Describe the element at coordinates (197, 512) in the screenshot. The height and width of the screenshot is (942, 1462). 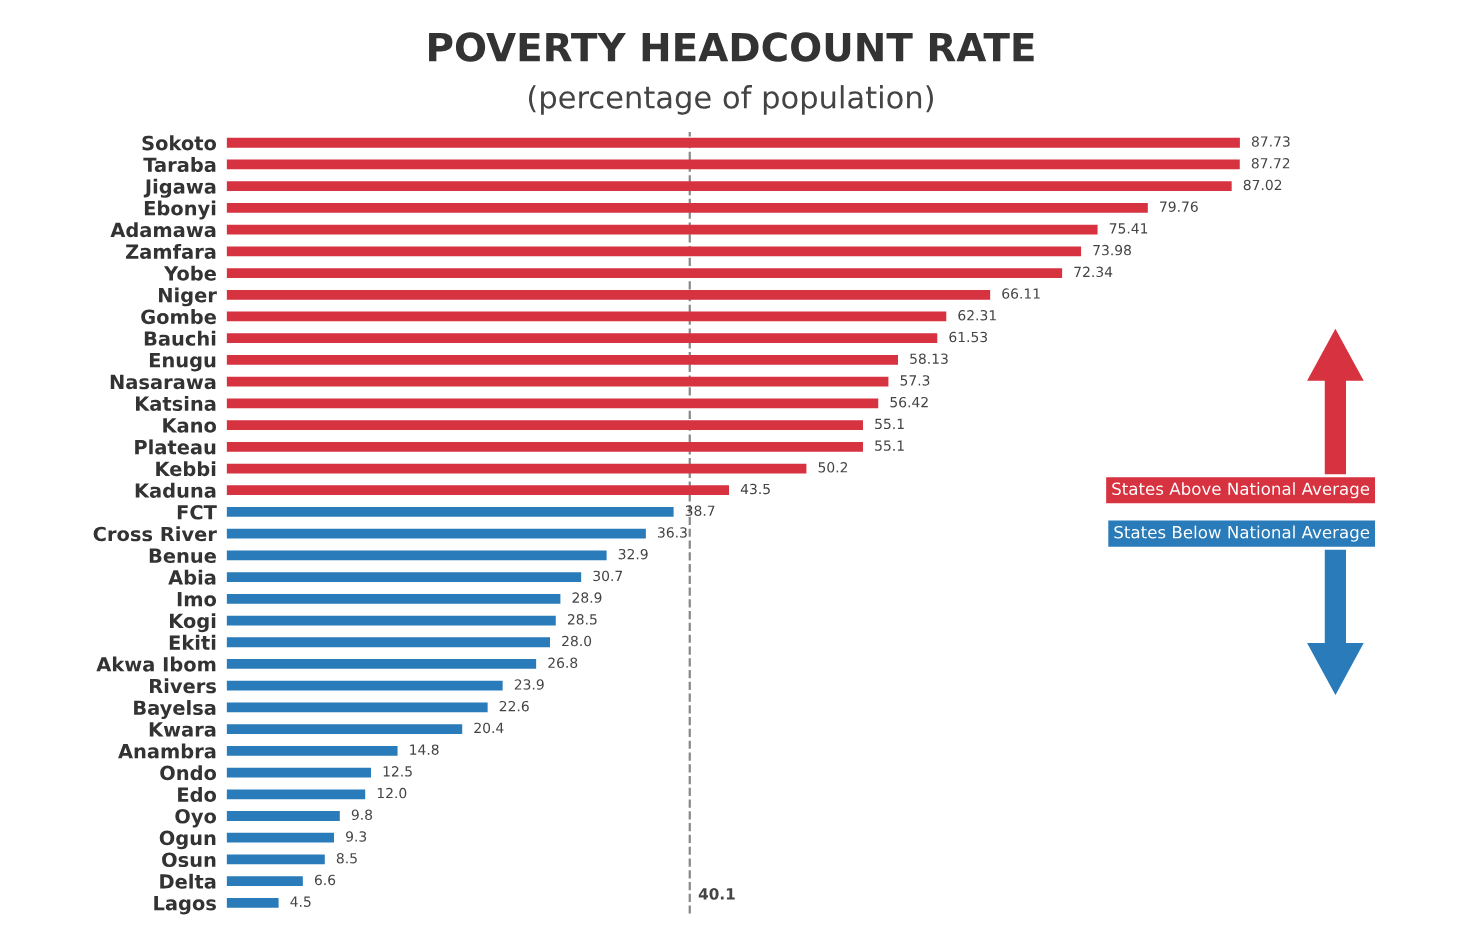
I see `y-tick-label: FCT` at that location.